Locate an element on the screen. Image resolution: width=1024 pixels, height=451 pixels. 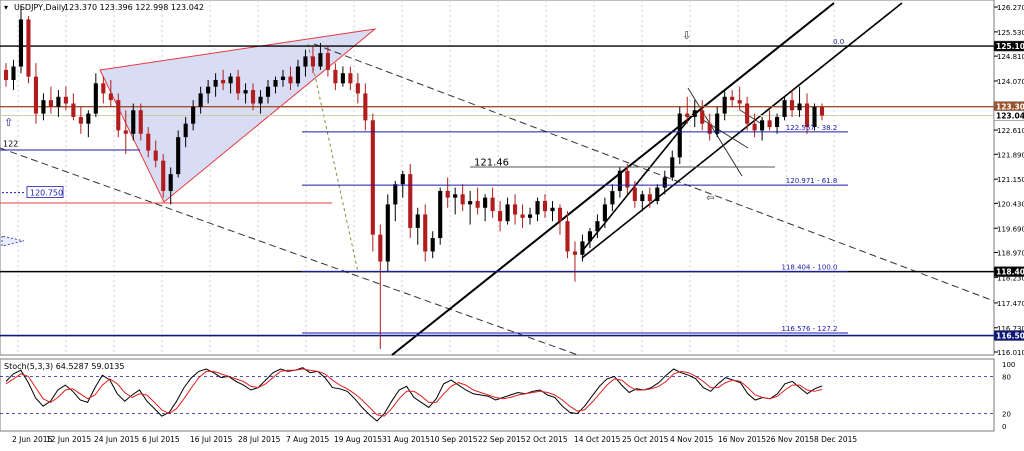
x-tick-label: 7 Aug 2015 is located at coordinates (307, 439).